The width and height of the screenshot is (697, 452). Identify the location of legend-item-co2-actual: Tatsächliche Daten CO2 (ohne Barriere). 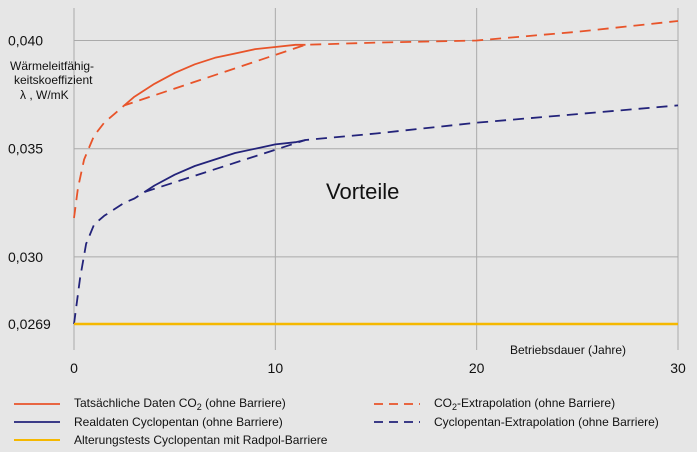
(150, 404).